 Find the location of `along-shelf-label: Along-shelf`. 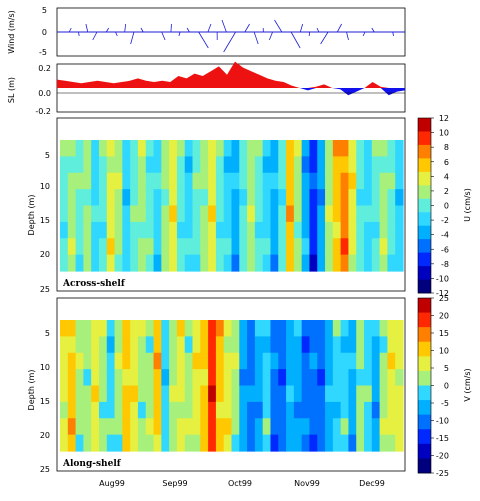

along-shelf-label: Along-shelf is located at coordinates (92, 464).